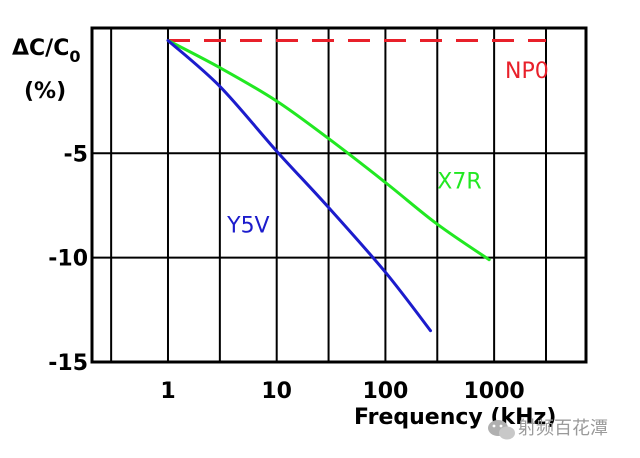  I want to click on y-tick-label-1: -10, so click(68, 259).